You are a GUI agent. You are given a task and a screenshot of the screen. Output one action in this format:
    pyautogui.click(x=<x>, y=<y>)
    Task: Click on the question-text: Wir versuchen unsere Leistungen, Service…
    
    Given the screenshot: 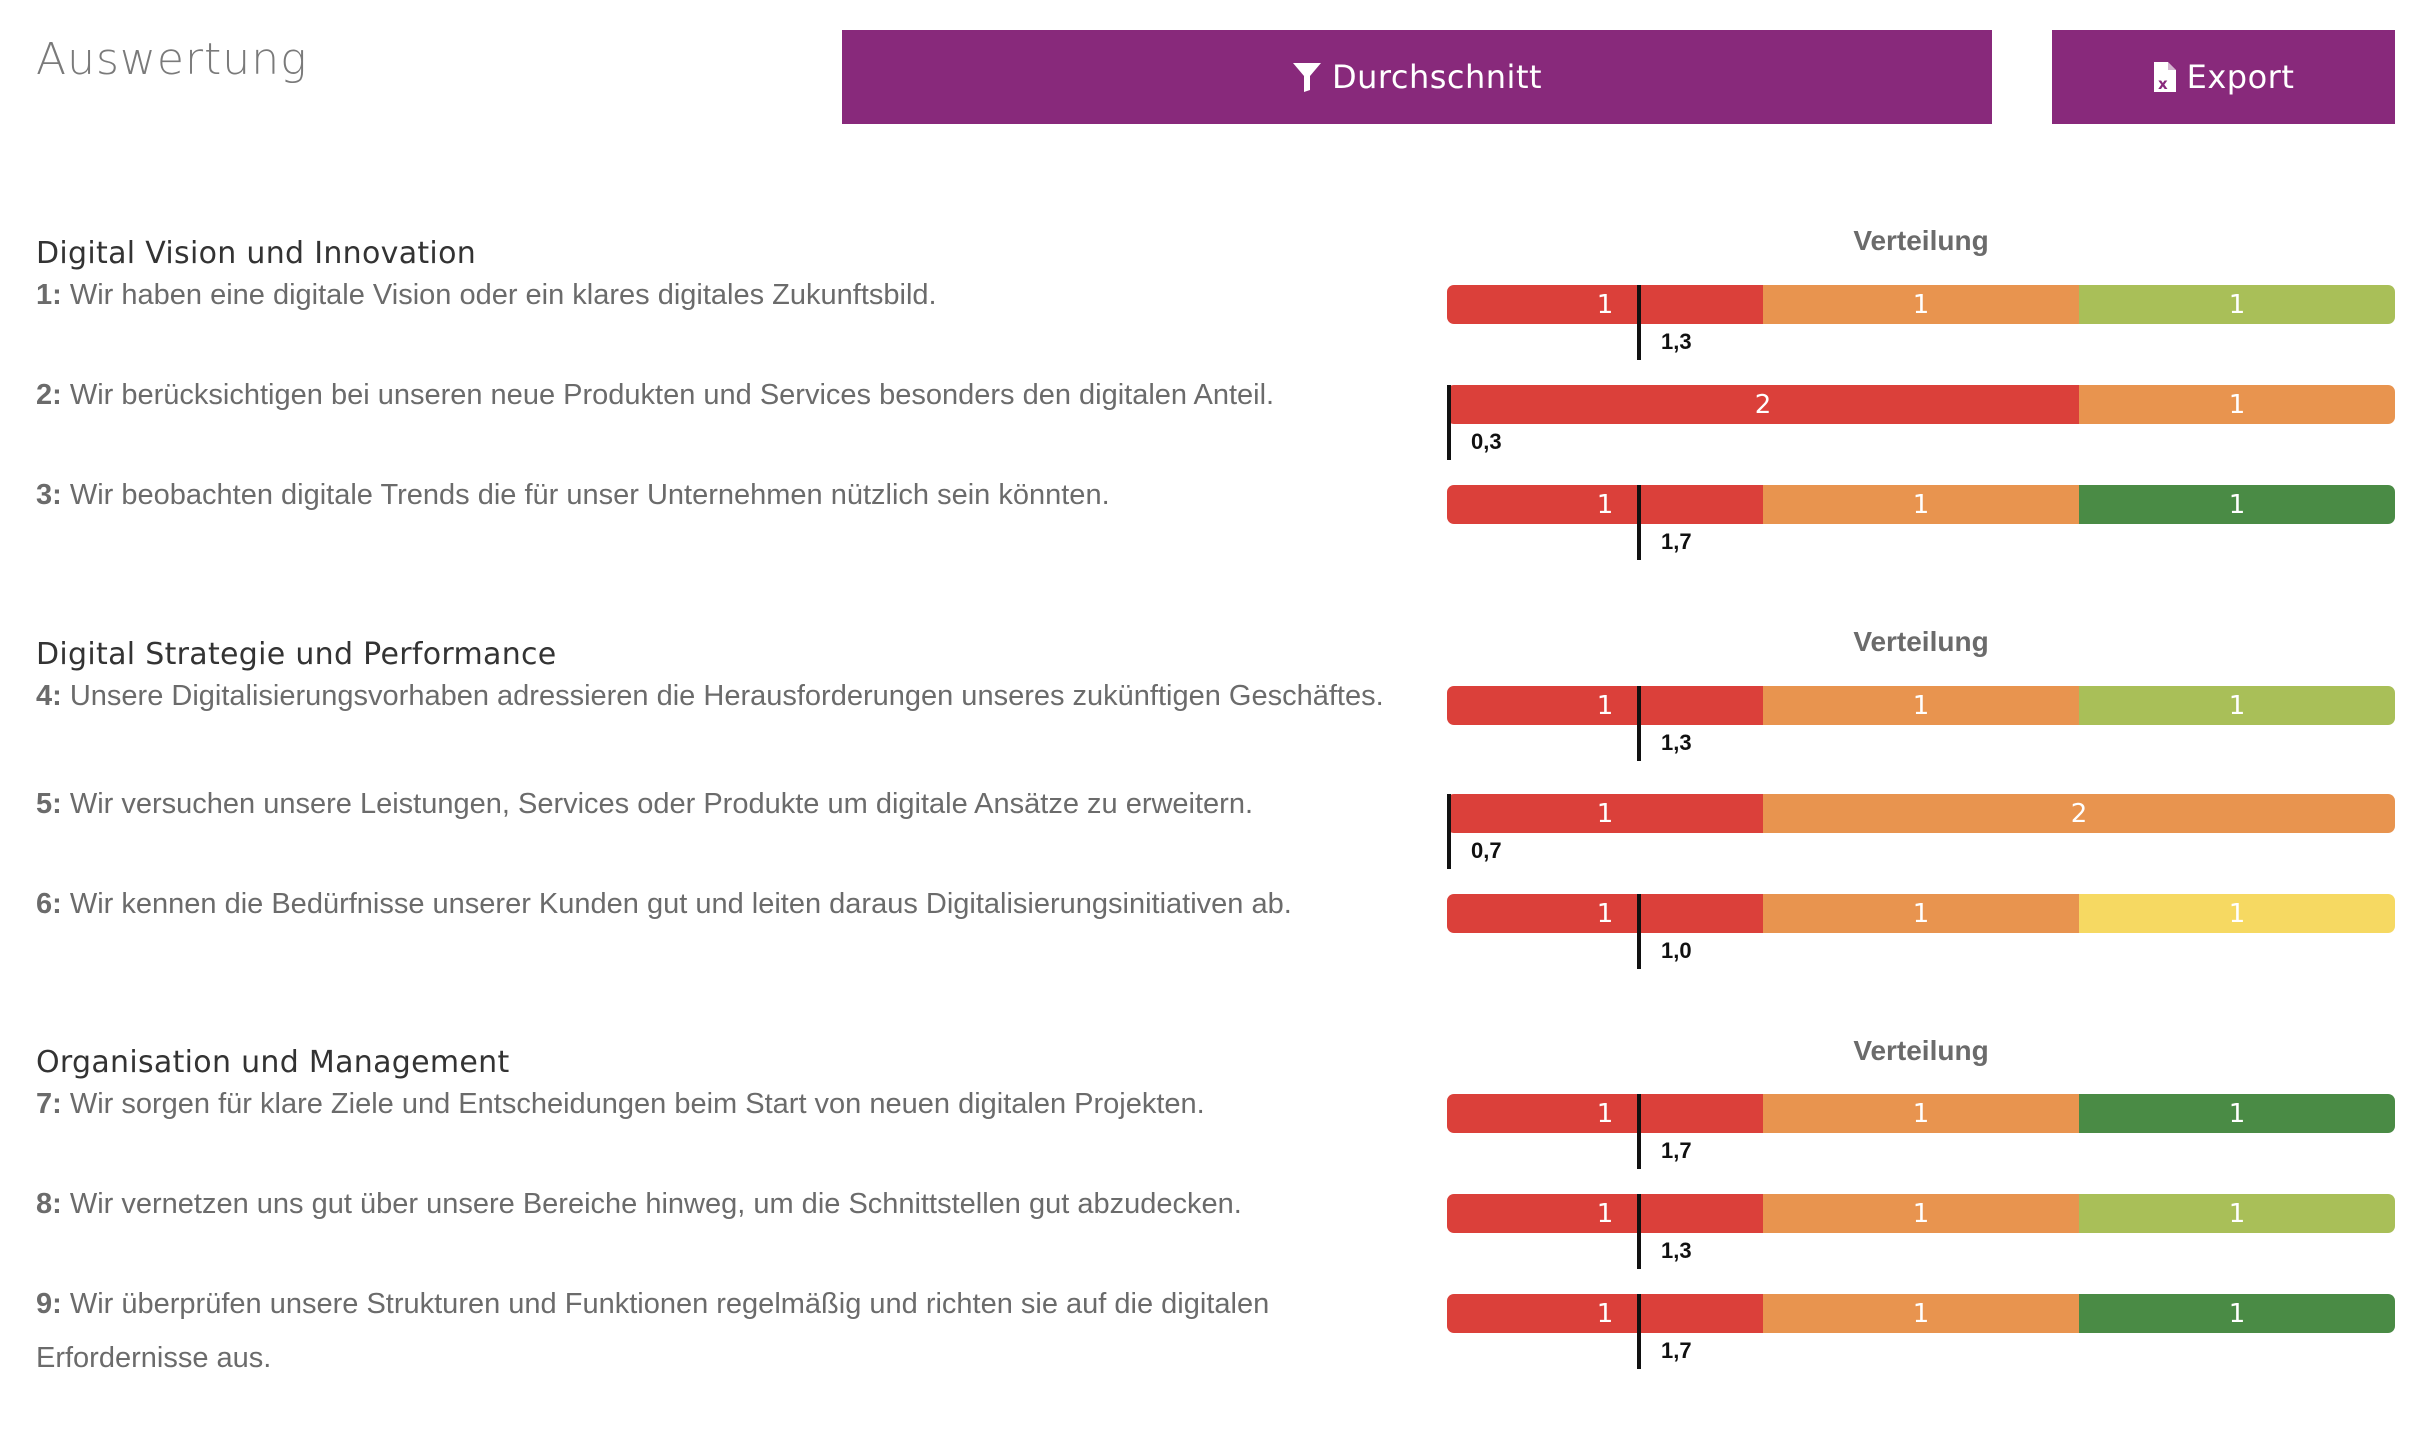 What is the action you would take?
    pyautogui.click(x=661, y=804)
    